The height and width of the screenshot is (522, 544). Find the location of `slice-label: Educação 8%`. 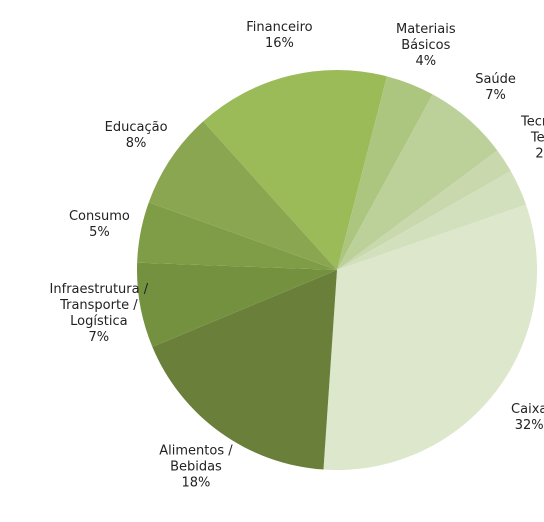

slice-label: Educação 8% is located at coordinates (136, 135).